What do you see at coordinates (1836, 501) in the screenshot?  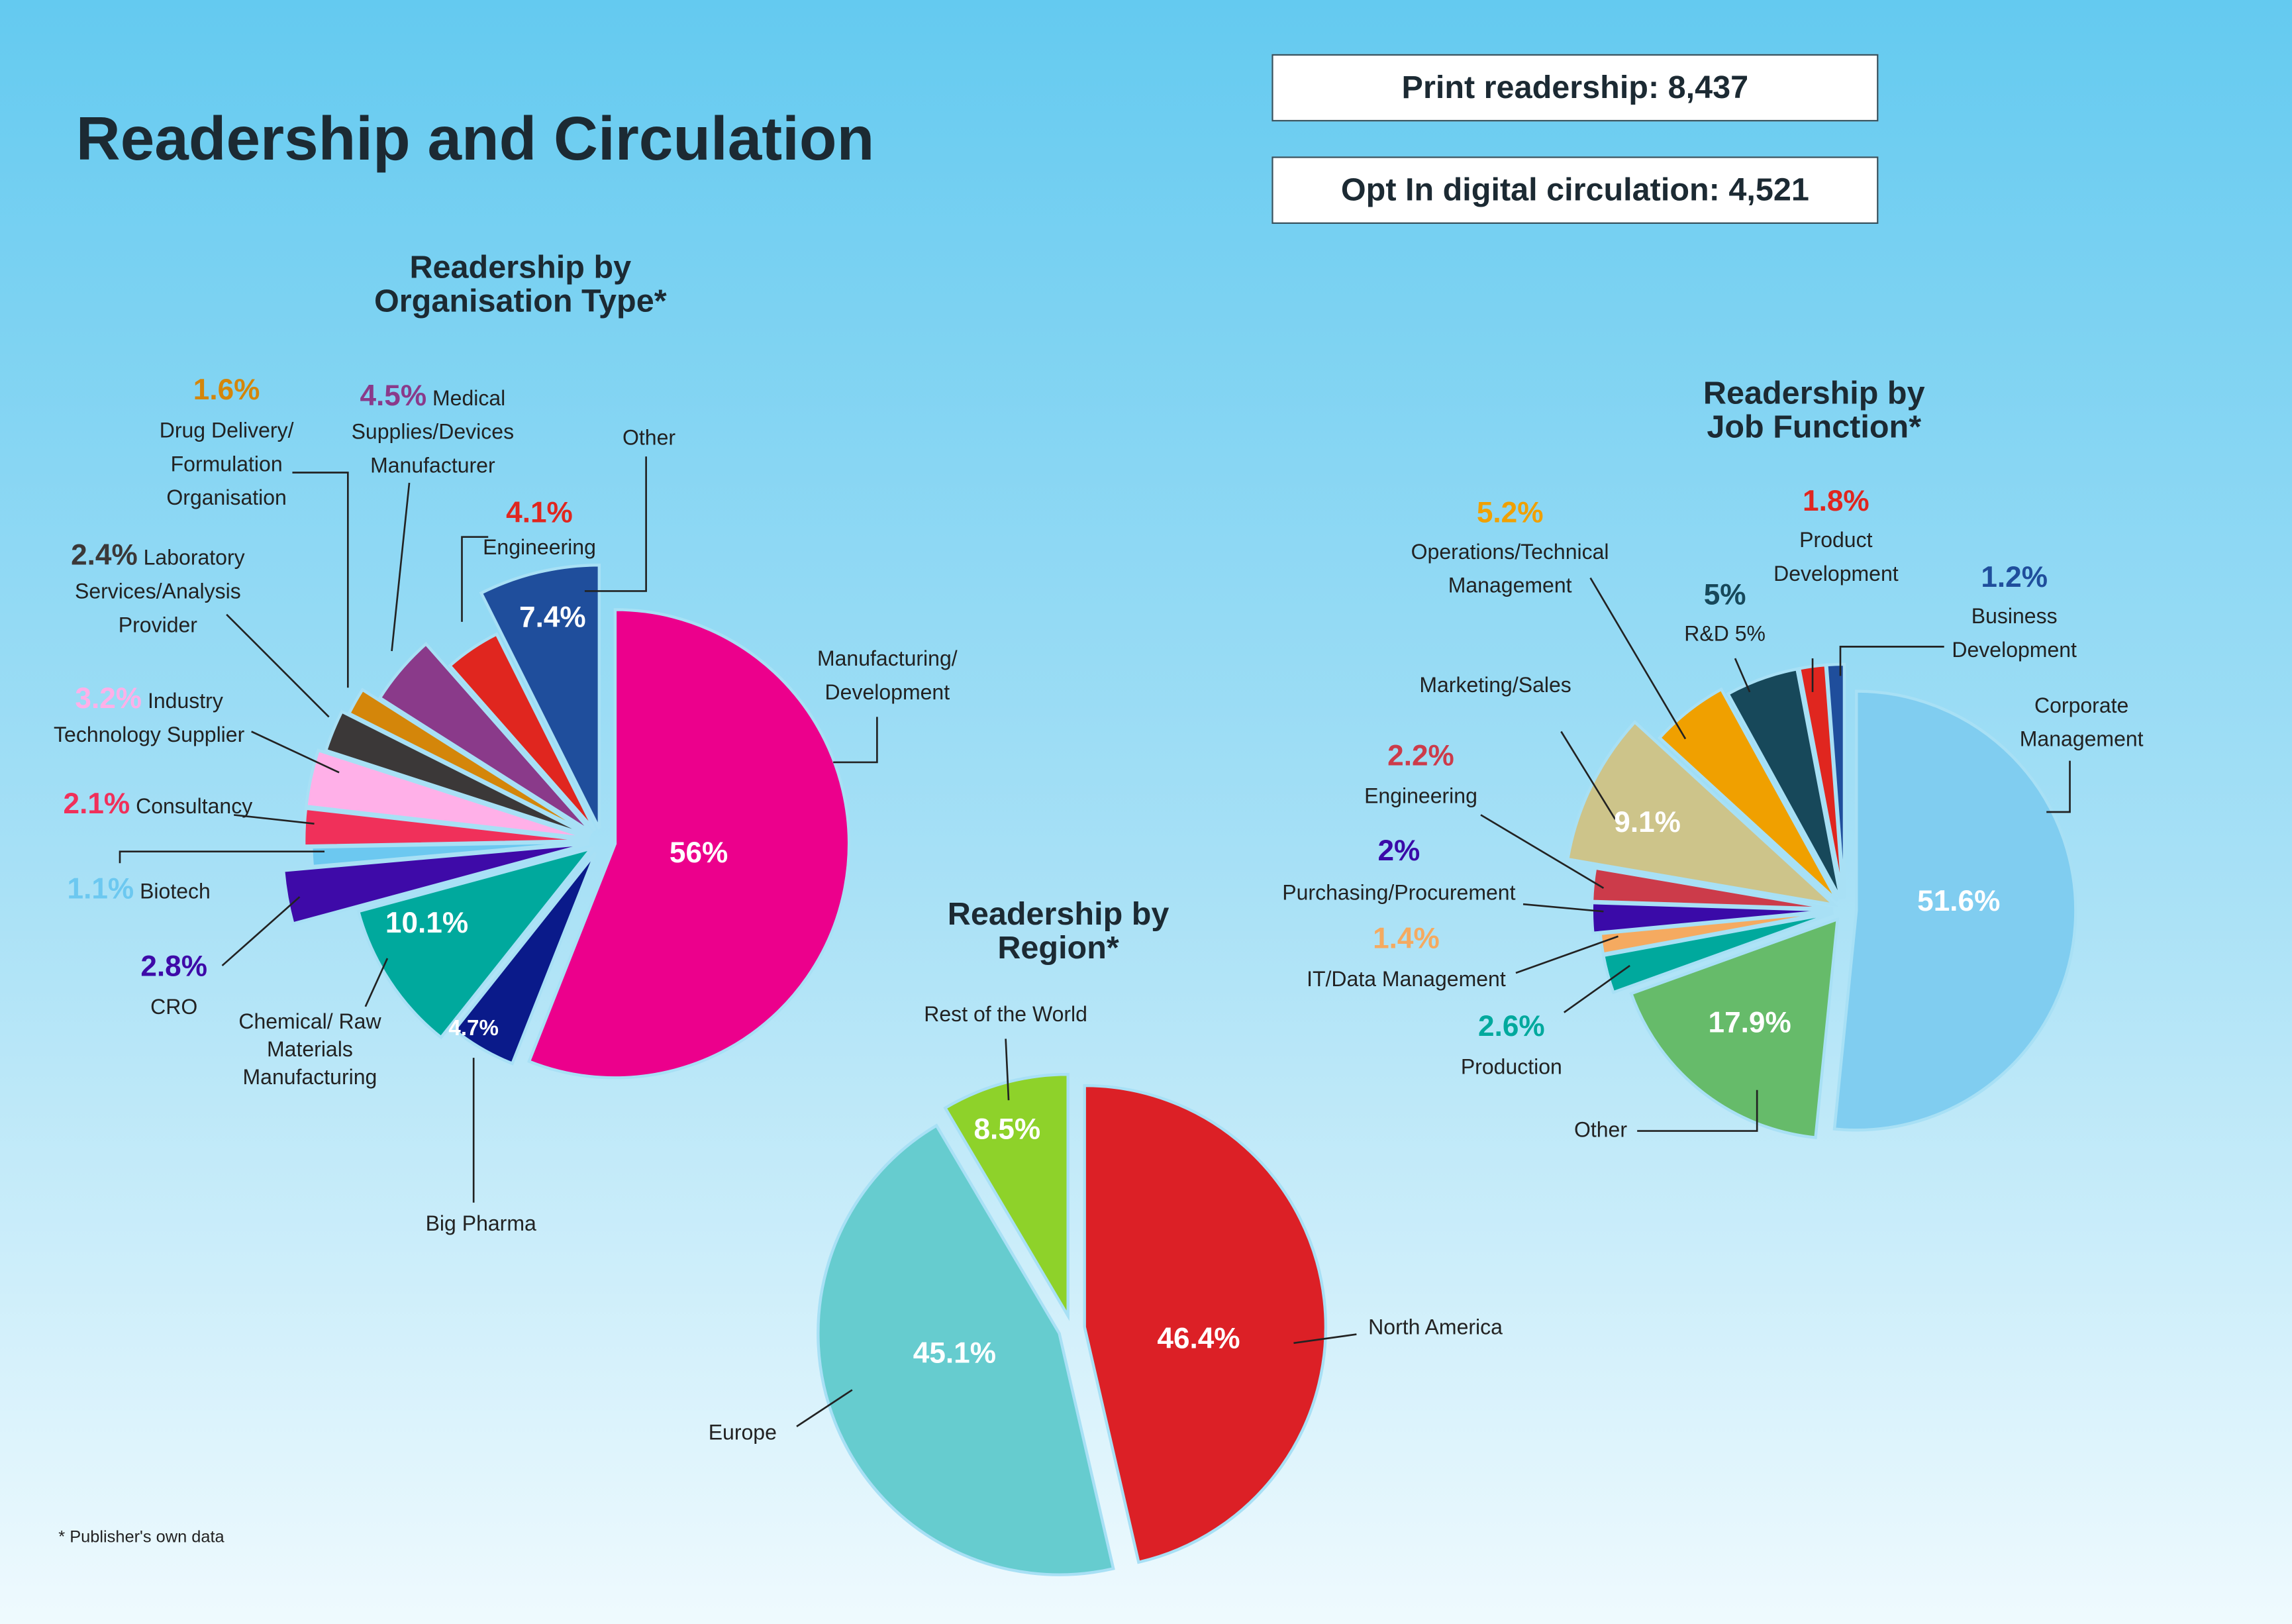 I see `data-label: 1.8%` at bounding box center [1836, 501].